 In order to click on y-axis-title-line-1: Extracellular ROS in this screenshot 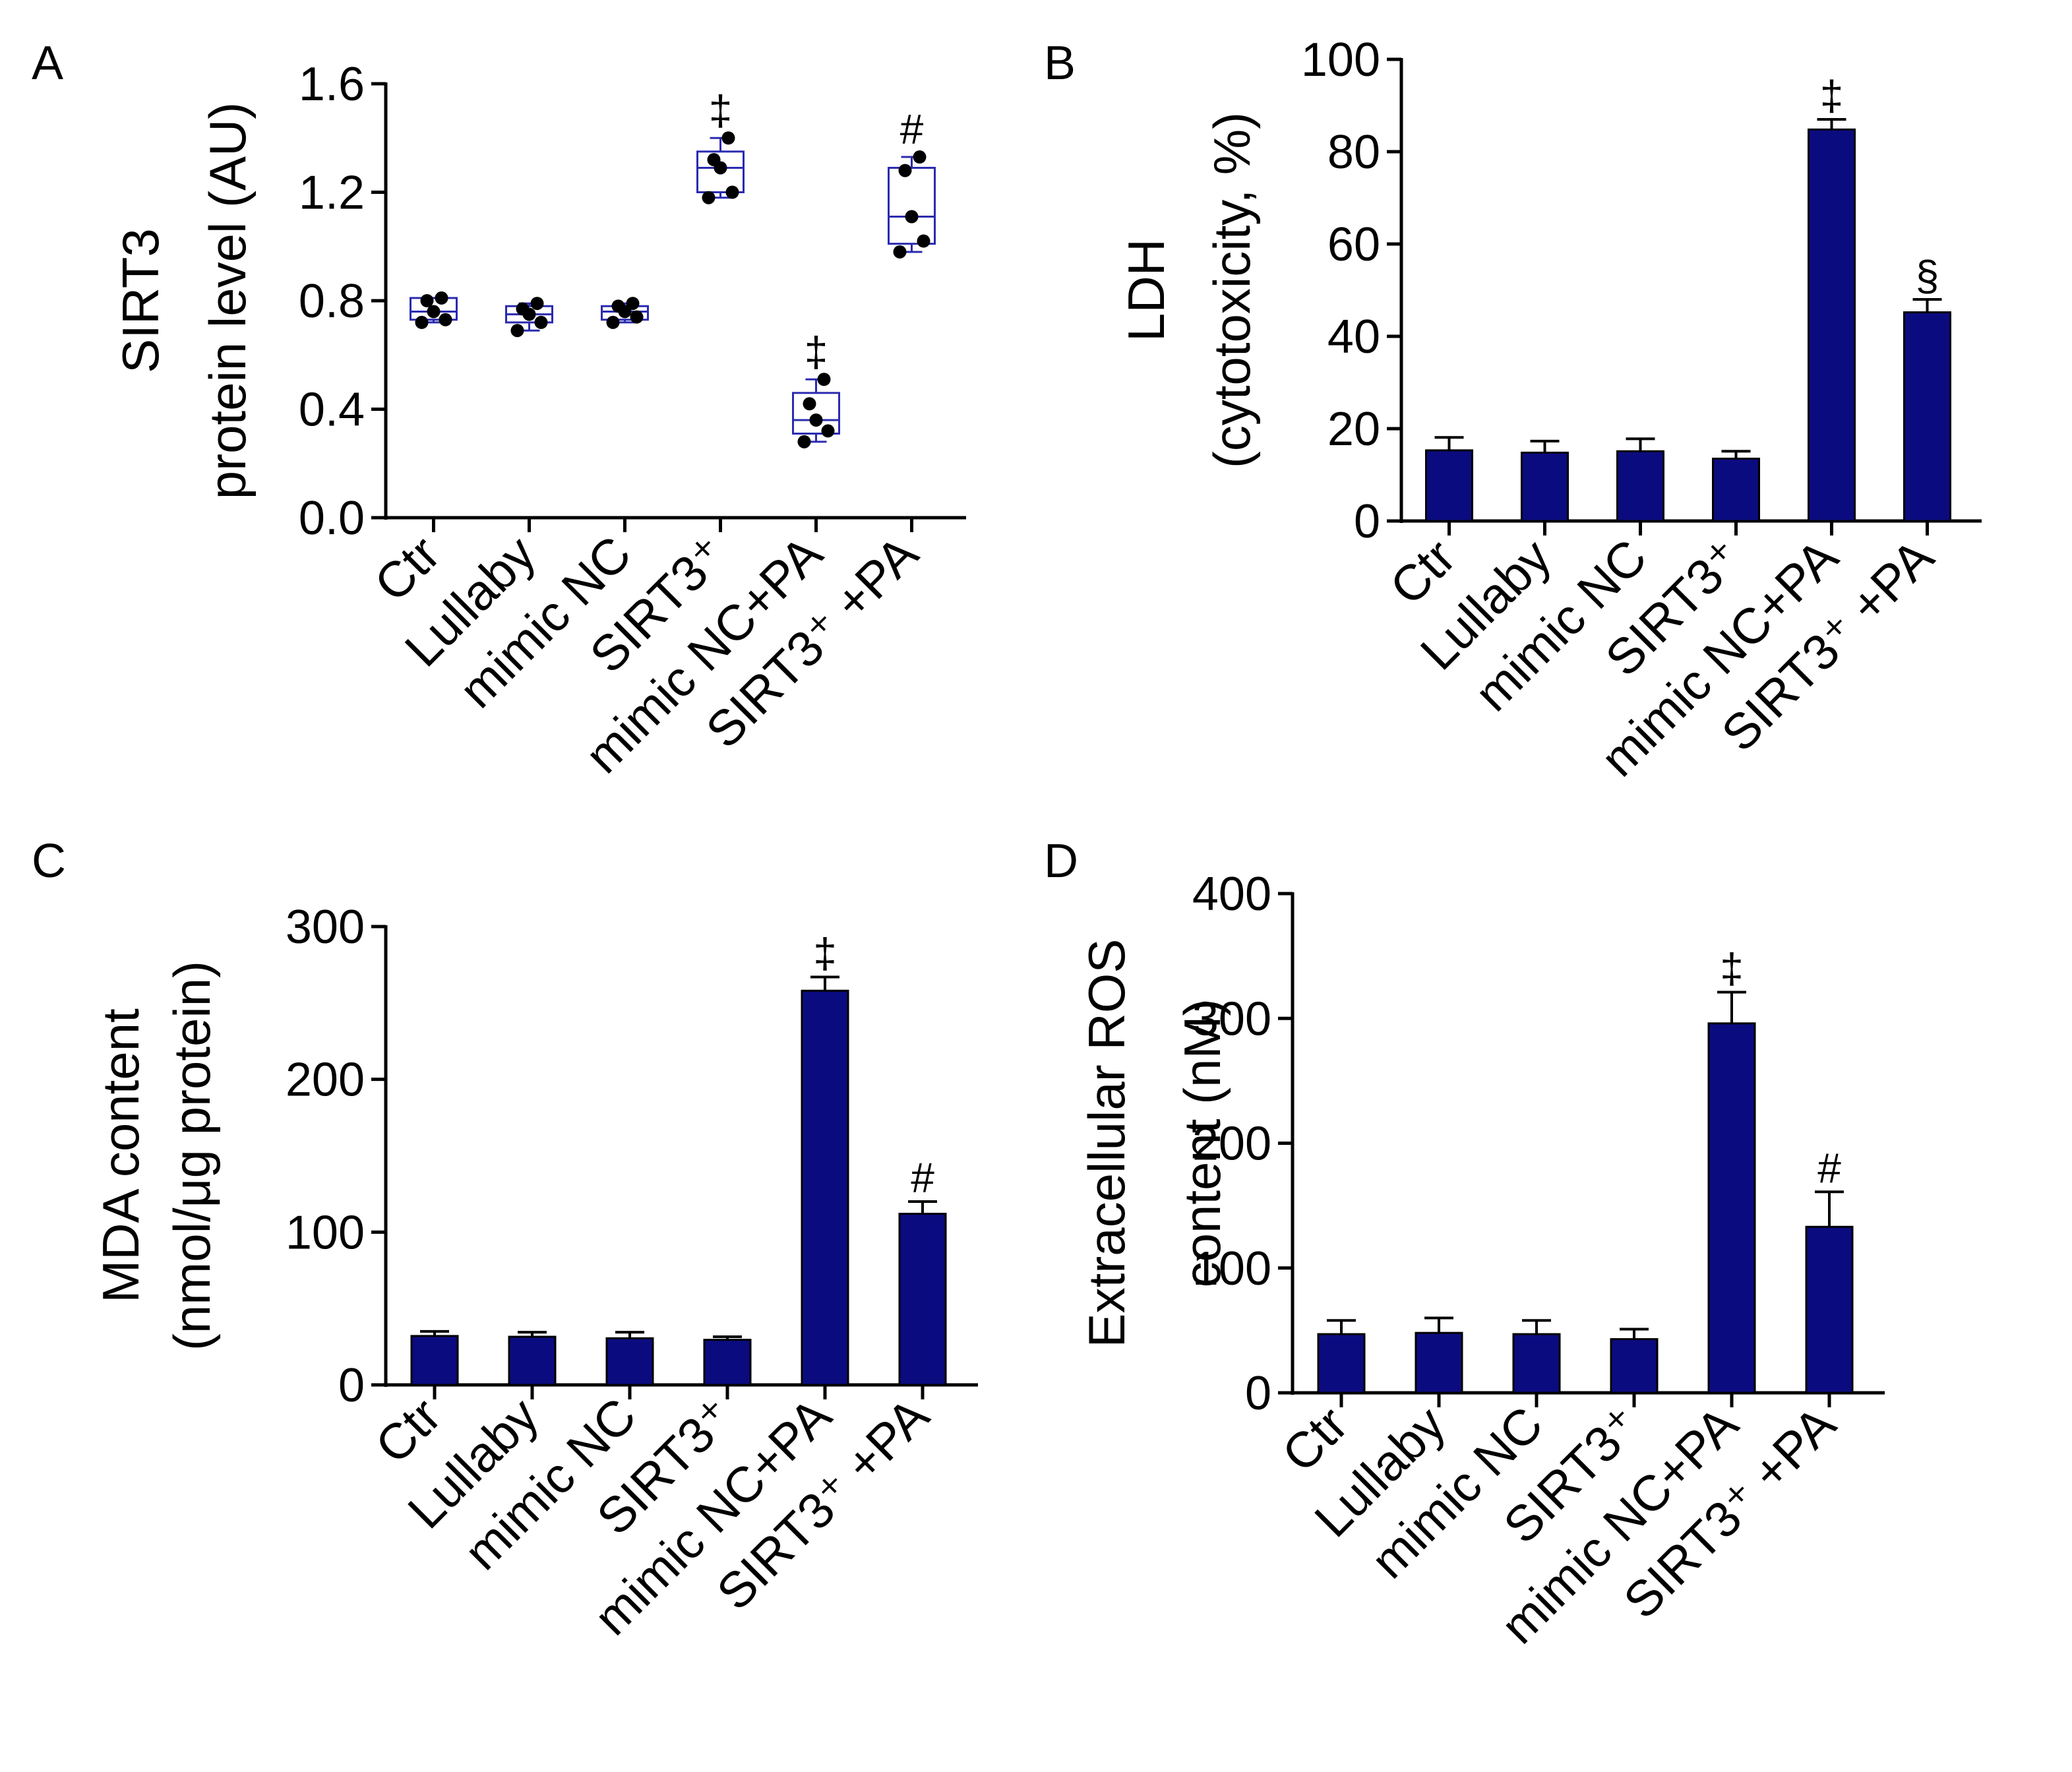, I will do `click(1107, 1143)`.